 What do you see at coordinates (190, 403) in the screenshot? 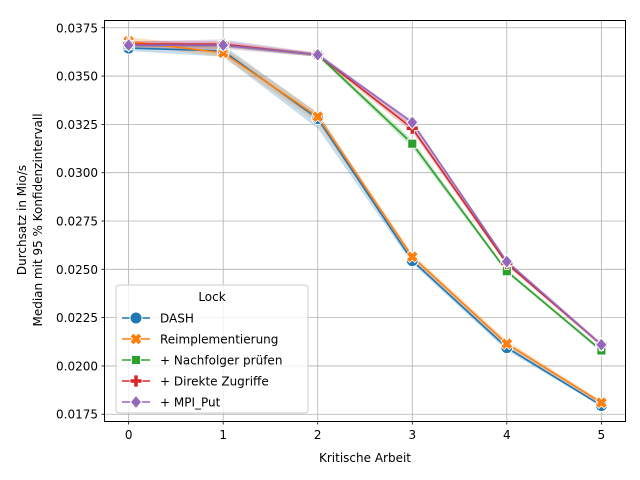
I see `legend-label: + MPI_Put` at bounding box center [190, 403].